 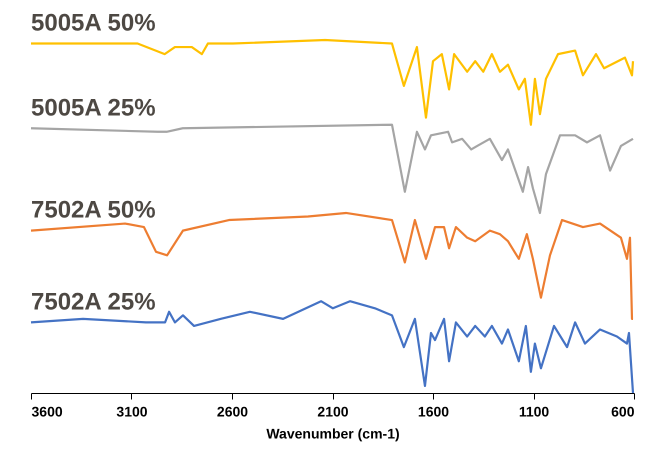 What do you see at coordinates (333, 412) in the screenshot?
I see `x-tick-label: 2100` at bounding box center [333, 412].